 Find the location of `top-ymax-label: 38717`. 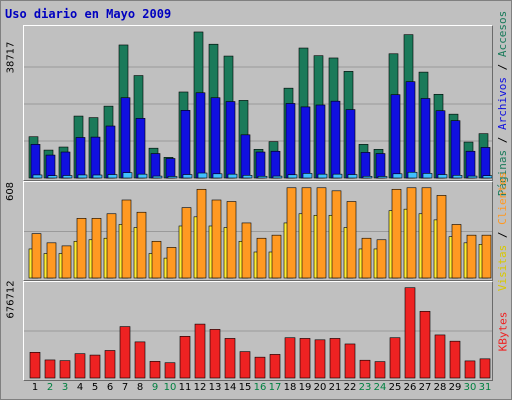

top-ymax-label: 38717 is located at coordinates (11, 57).